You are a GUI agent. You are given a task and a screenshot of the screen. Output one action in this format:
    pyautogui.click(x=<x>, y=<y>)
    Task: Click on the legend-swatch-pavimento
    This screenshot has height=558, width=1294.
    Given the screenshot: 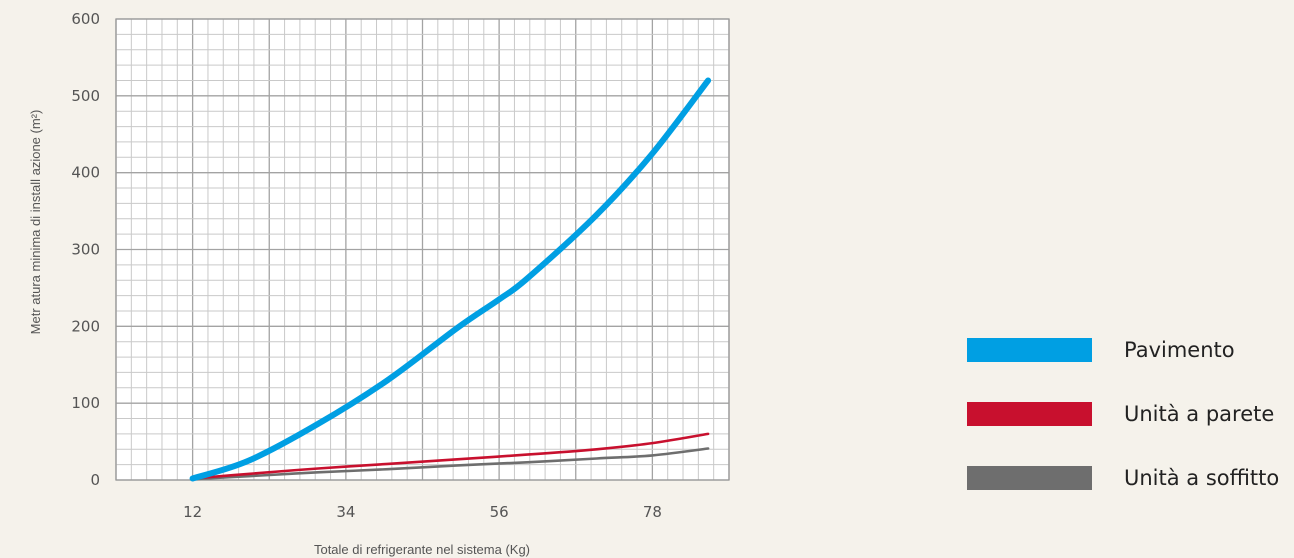 What is the action you would take?
    pyautogui.click(x=1029, y=350)
    